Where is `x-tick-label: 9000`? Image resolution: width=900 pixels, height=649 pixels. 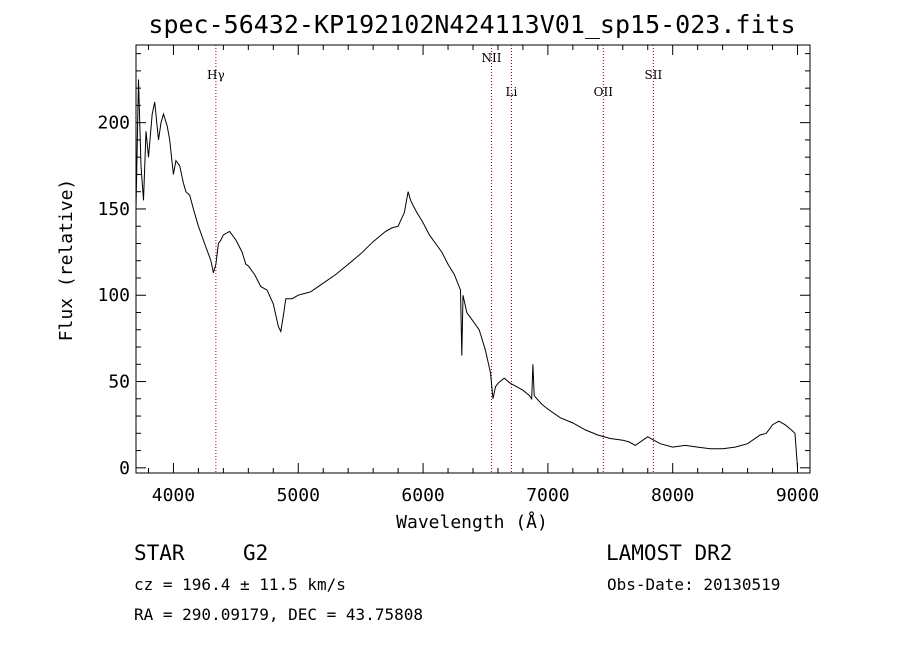
x-tick-label: 9000 is located at coordinates (797, 495).